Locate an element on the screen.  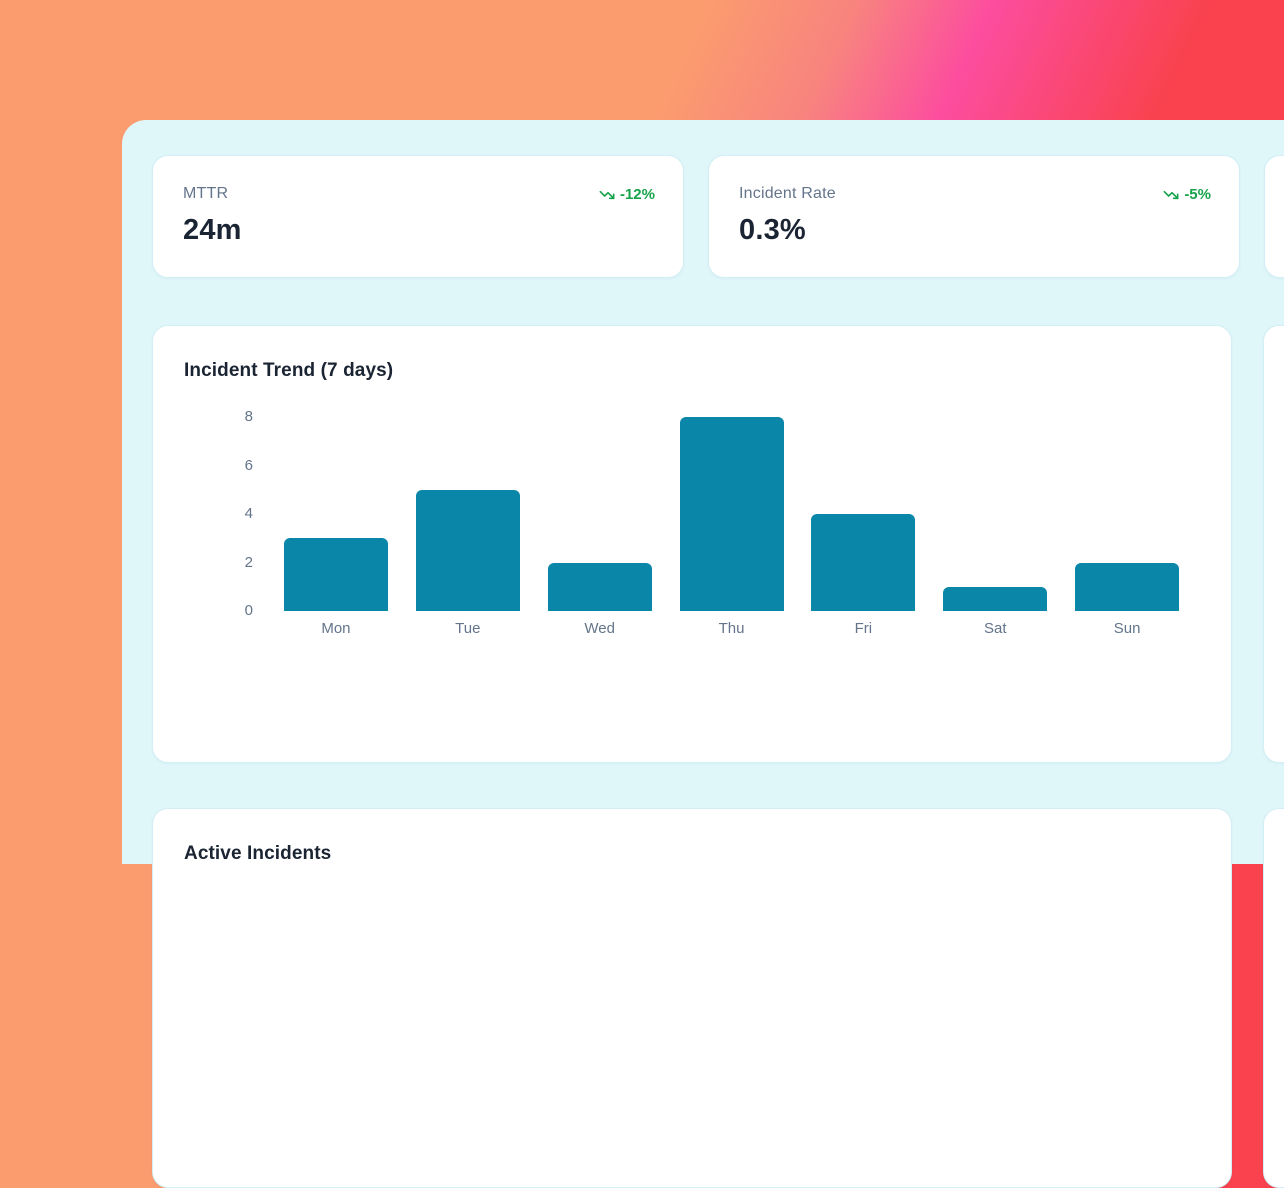
x-tick-label: Tue is located at coordinates (468, 628).